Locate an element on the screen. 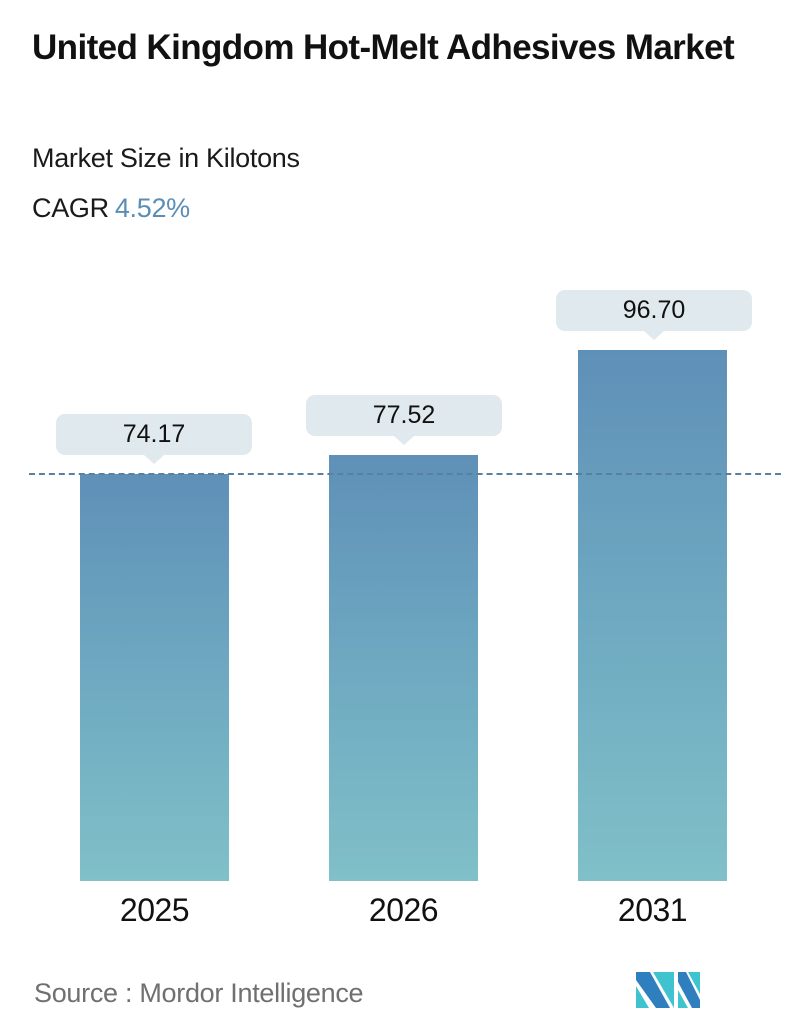 The image size is (796, 1034). mordor-intelligence-logo-icon is located at coordinates (668, 990).